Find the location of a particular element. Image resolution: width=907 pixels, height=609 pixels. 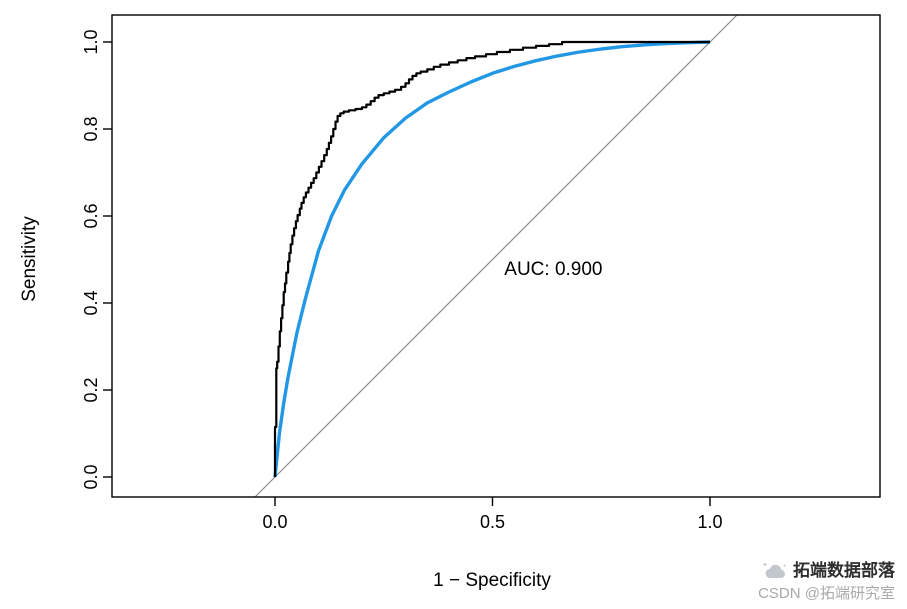

watermark-brand-text: 拓端数据部落 is located at coordinates (844, 570).